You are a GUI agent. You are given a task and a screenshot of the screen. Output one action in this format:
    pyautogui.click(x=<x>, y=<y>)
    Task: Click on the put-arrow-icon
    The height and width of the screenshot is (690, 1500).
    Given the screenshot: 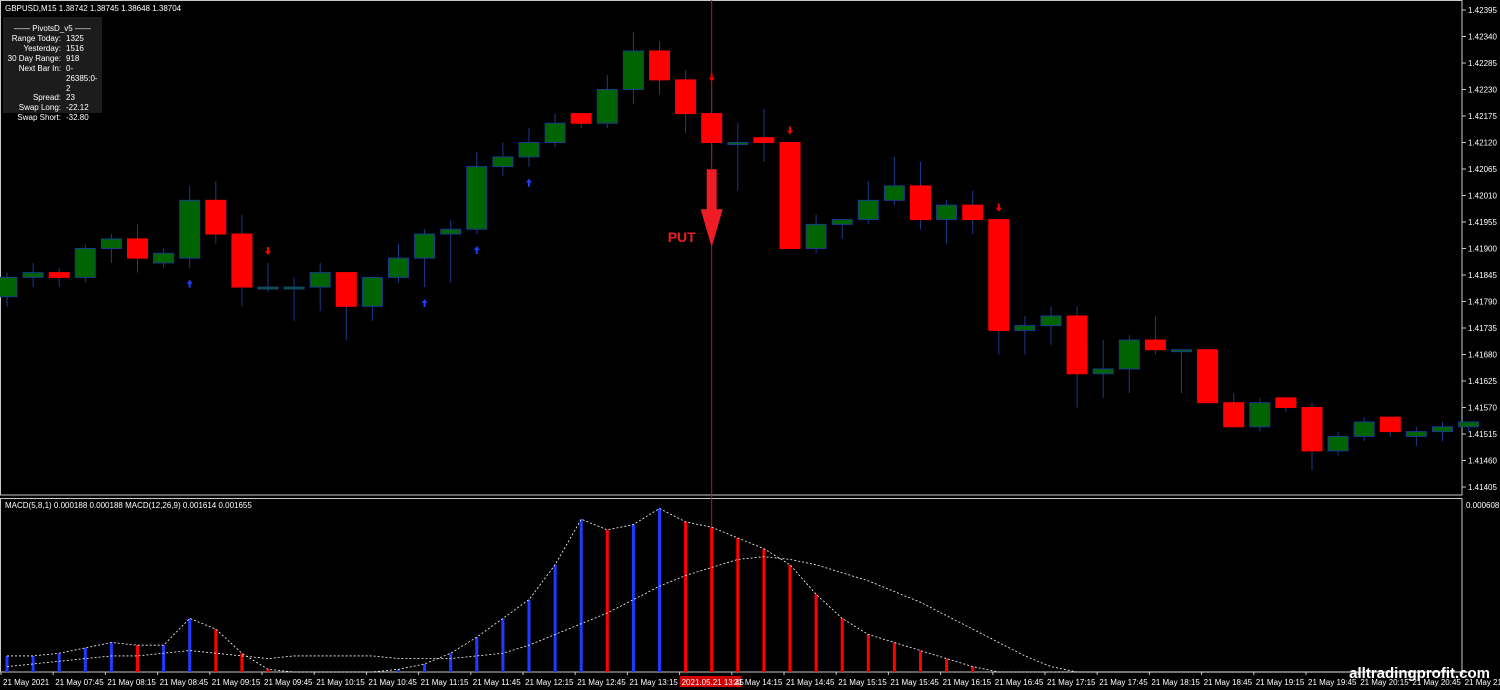 What is the action you would take?
    pyautogui.click(x=711, y=208)
    